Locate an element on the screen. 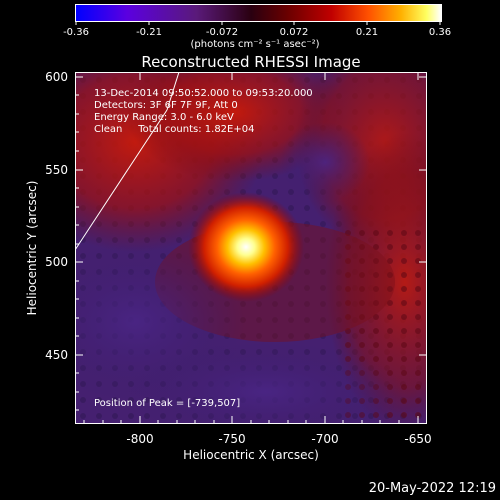 The width and height of the screenshot is (500, 500). colorbar-units: (photons cm⁻² s⁻¹ asec⁻²) is located at coordinates (255, 44).